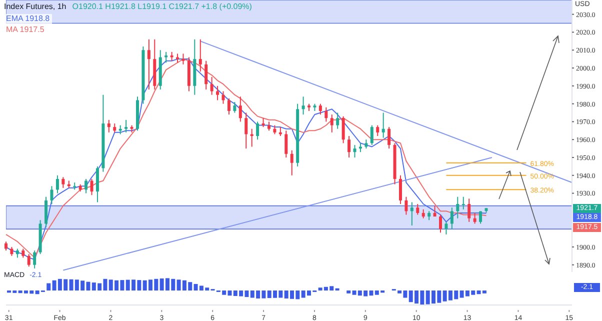 The image size is (602, 321). What do you see at coordinates (12, 29) in the screenshot?
I see `text: MA` at bounding box center [12, 29].